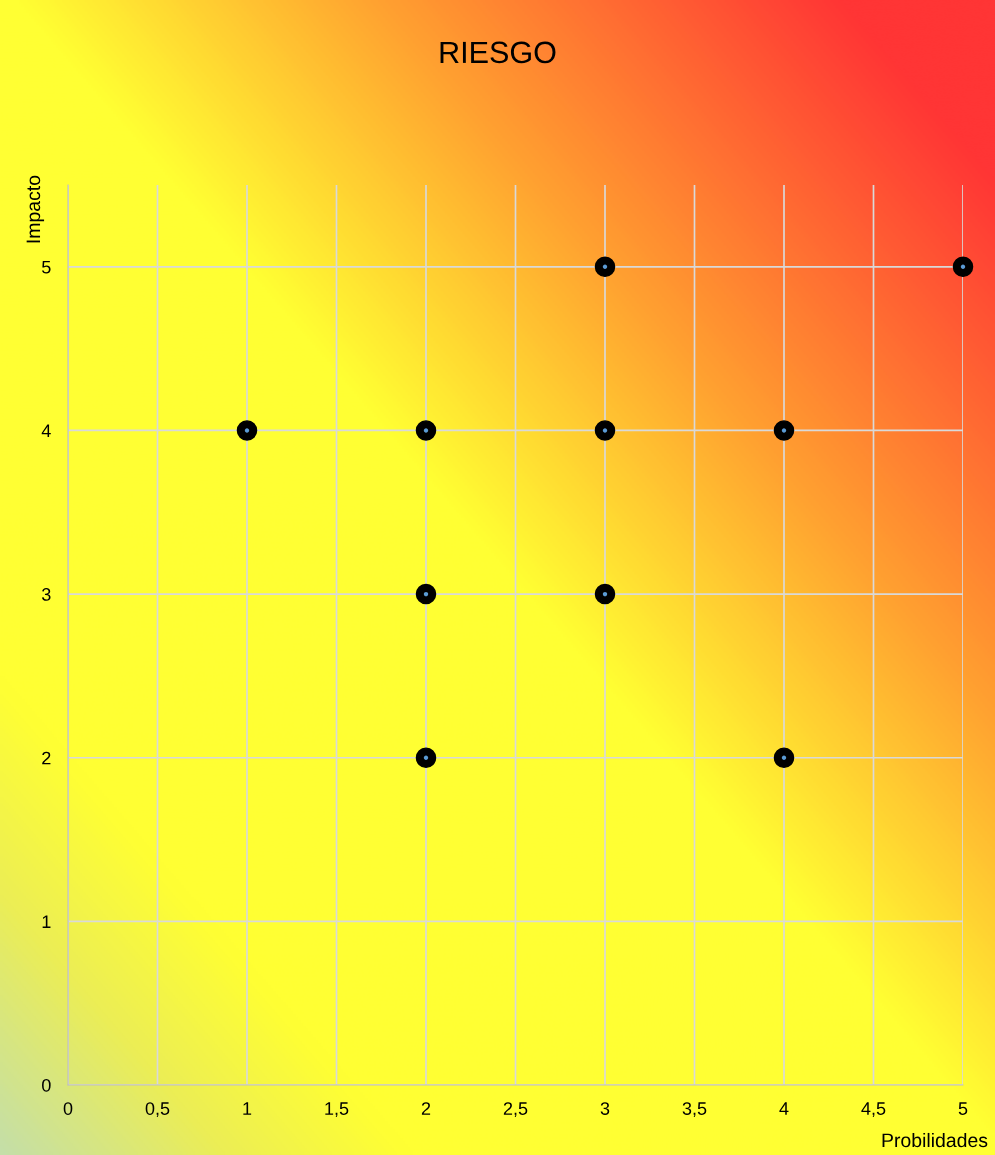 The width and height of the screenshot is (995, 1155). I want to click on x-tick-label: 3, so click(605, 1108).